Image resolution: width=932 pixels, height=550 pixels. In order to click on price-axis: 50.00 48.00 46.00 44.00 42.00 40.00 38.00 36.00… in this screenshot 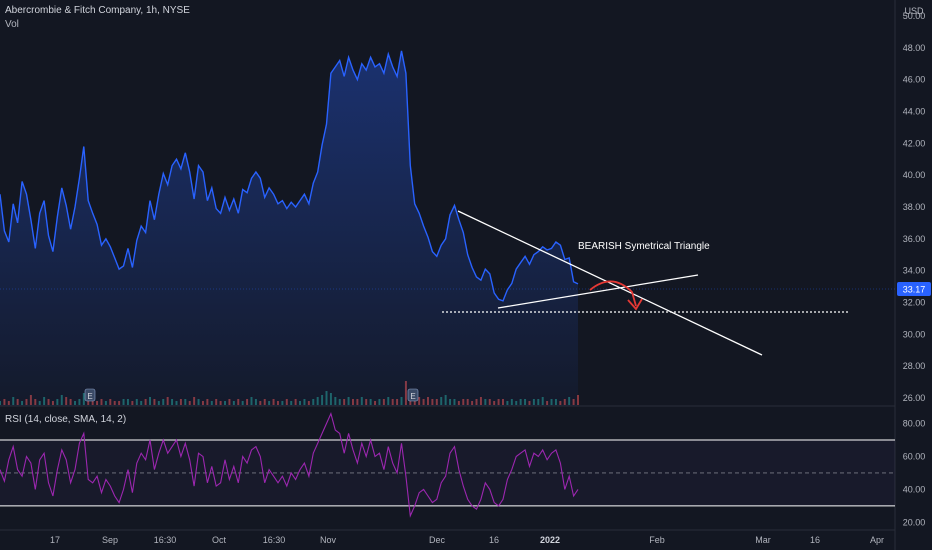, I will do `click(914, 207)`.